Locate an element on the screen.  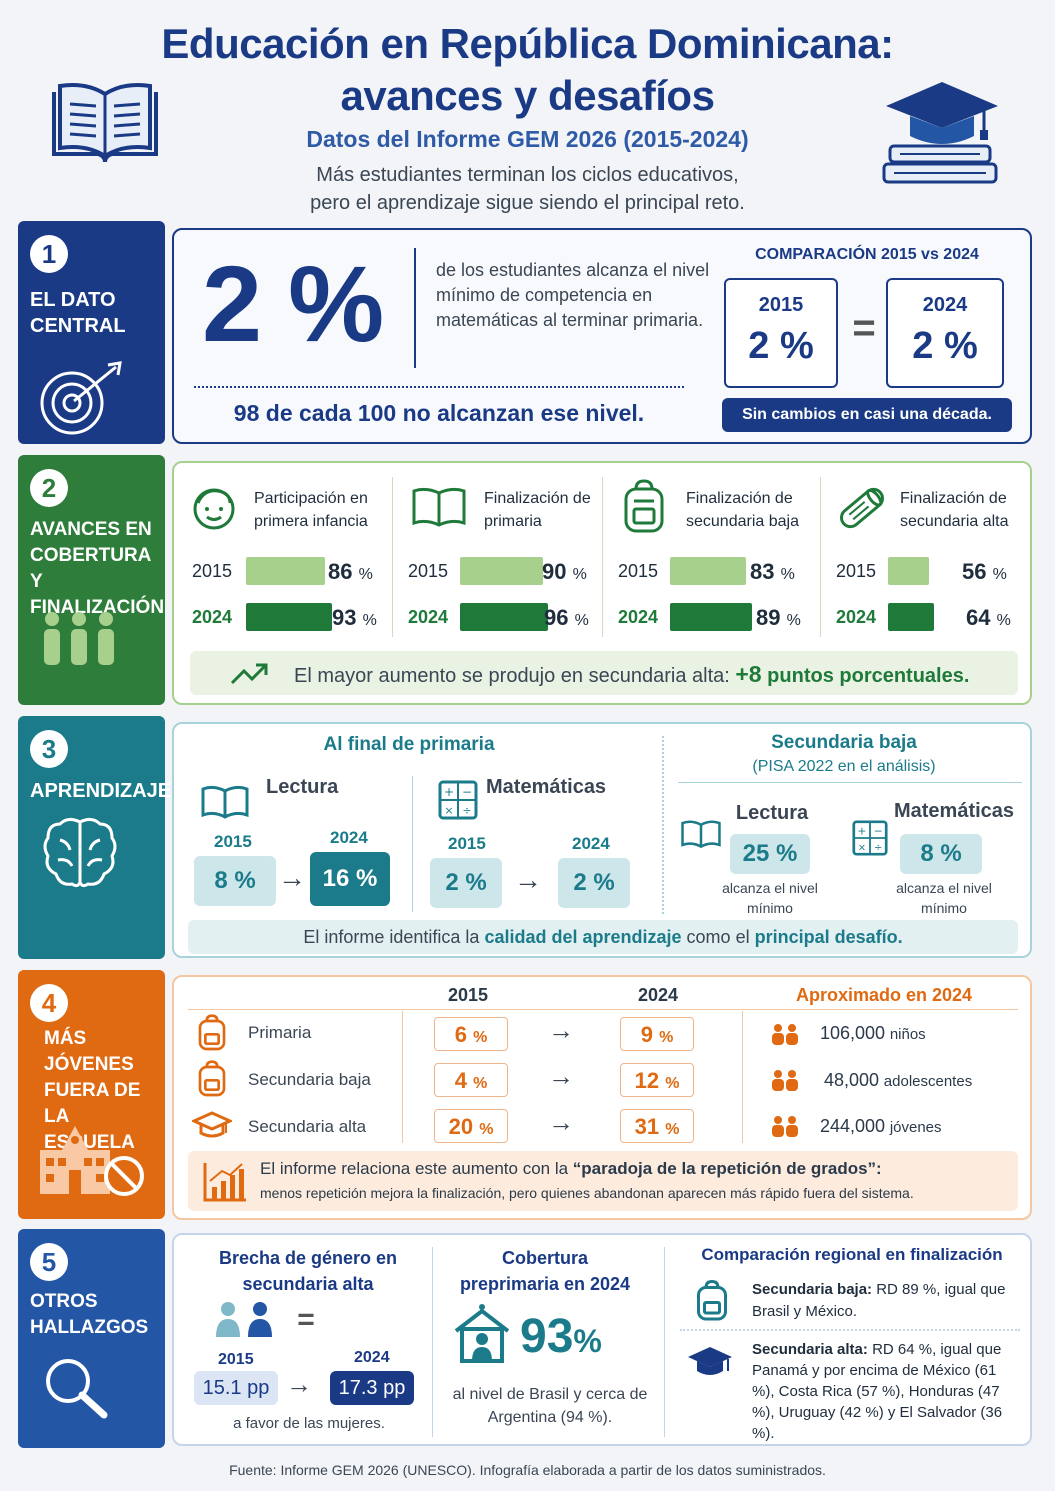
gap-2024-value: 17.3 pp is located at coordinates (372, 1388).